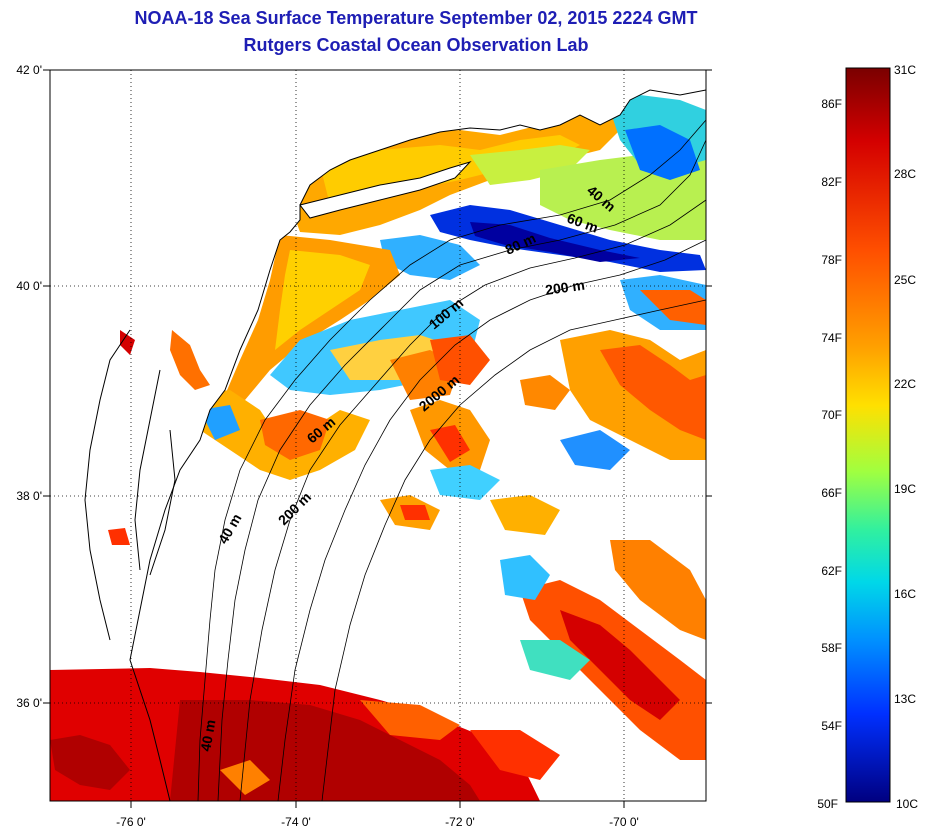 The image size is (928, 832). Describe the element at coordinates (906, 437) in the screenshot. I see `colorbar-celsius-labels: 31C 28C 25C 22C 19C 16C 13C 10C` at that location.